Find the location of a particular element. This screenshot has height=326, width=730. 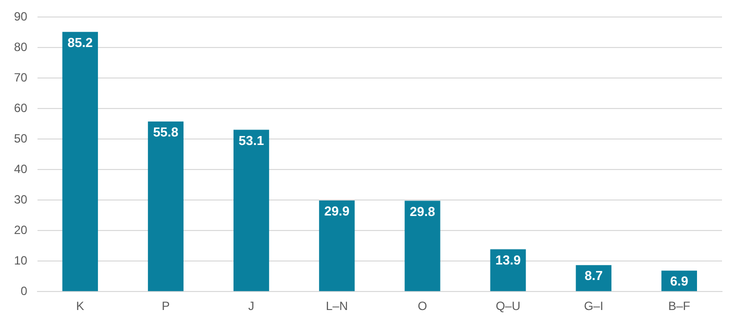

y-tick-label: 30 is located at coordinates (21, 199).